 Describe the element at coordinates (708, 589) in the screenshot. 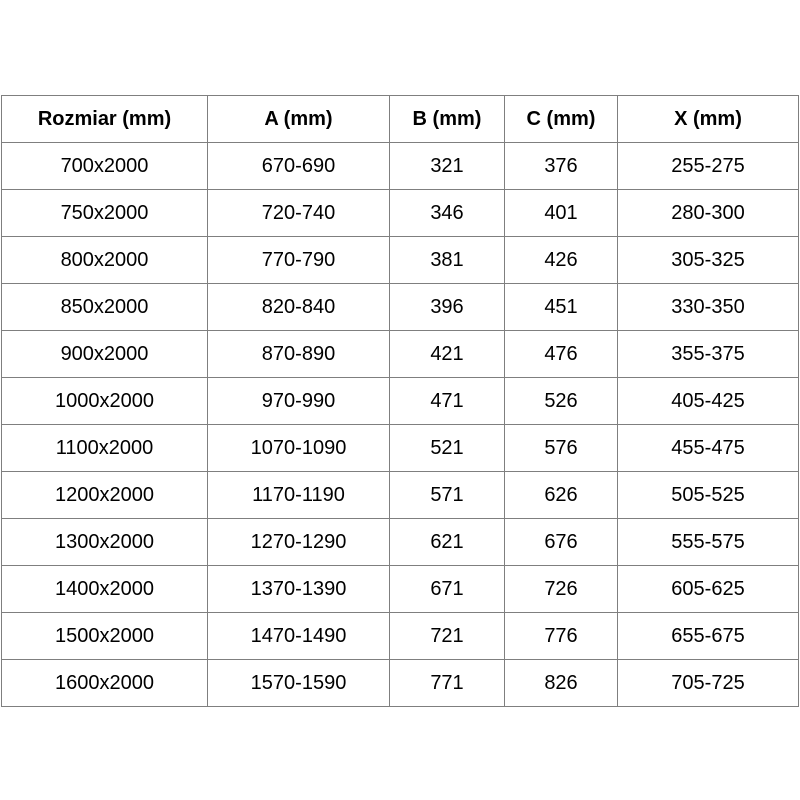

I see `table-cell: 605-625` at that location.